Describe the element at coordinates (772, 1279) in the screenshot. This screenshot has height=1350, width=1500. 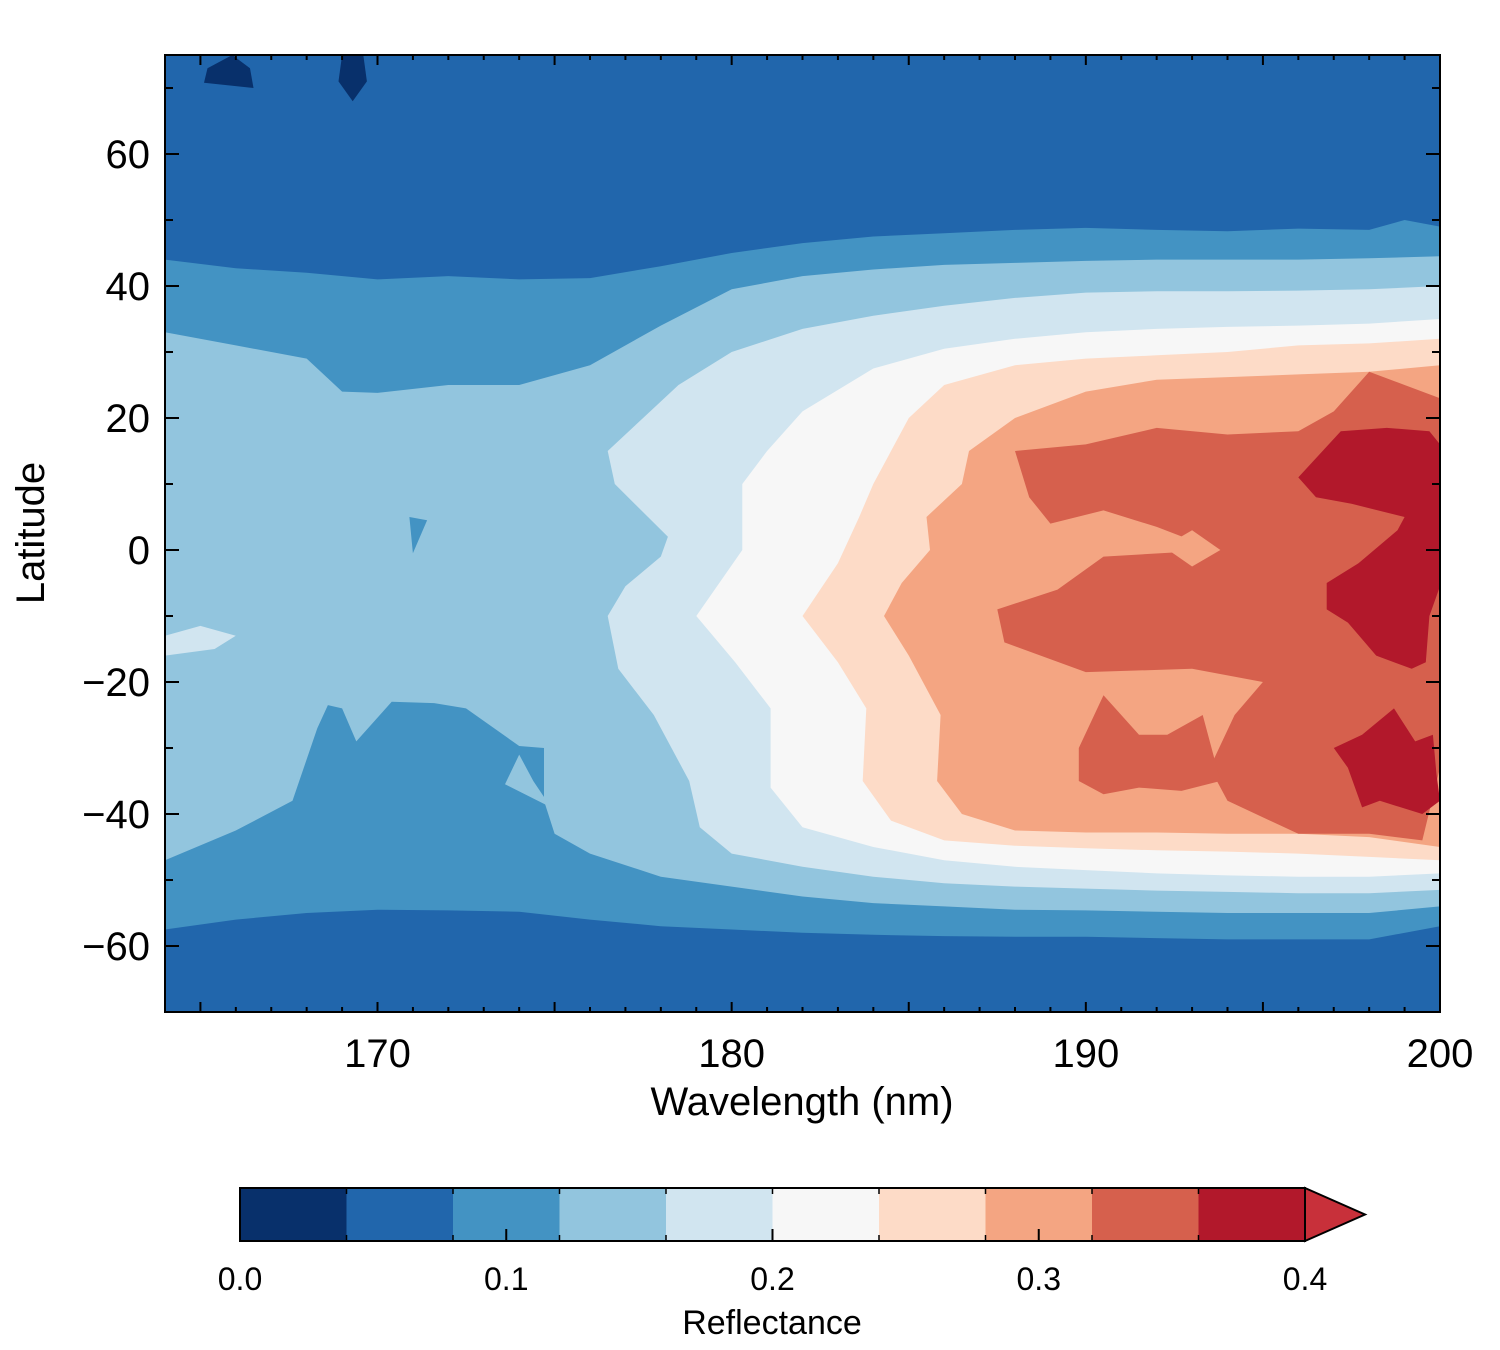
I see `colorbar-tick-label: 0.2` at that location.